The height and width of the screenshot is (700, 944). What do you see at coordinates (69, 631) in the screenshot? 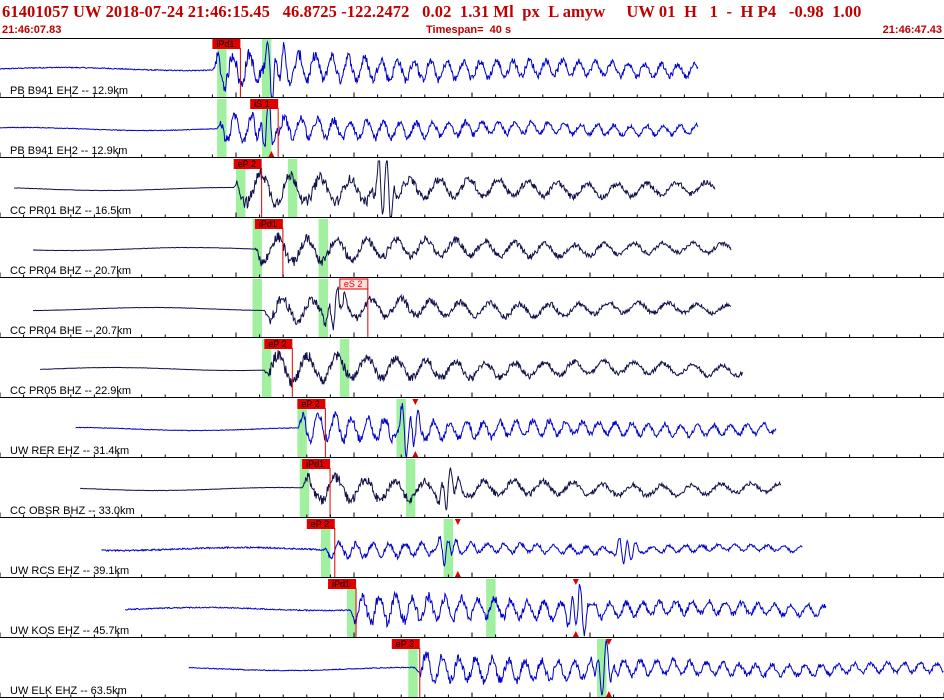
I see `station-label: UW KOS EHZ -- 45.7km` at bounding box center [69, 631].